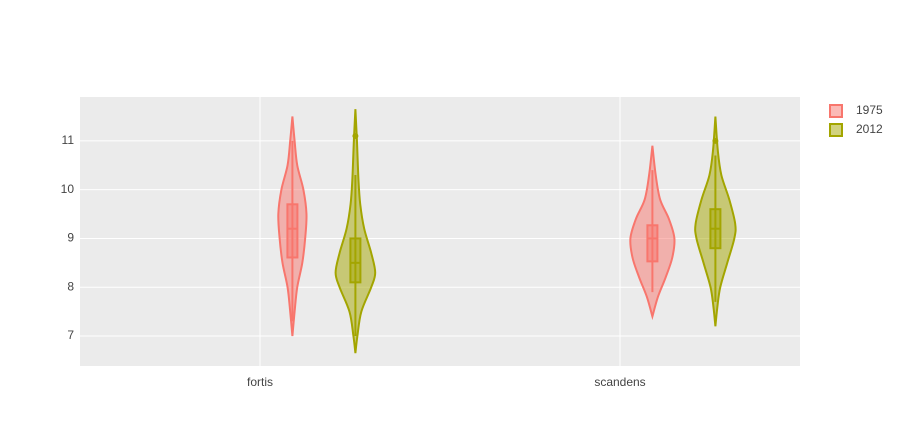 This screenshot has height=446, width=900. What do you see at coordinates (68, 140) in the screenshot?
I see `y-tick-label: 11` at bounding box center [68, 140].